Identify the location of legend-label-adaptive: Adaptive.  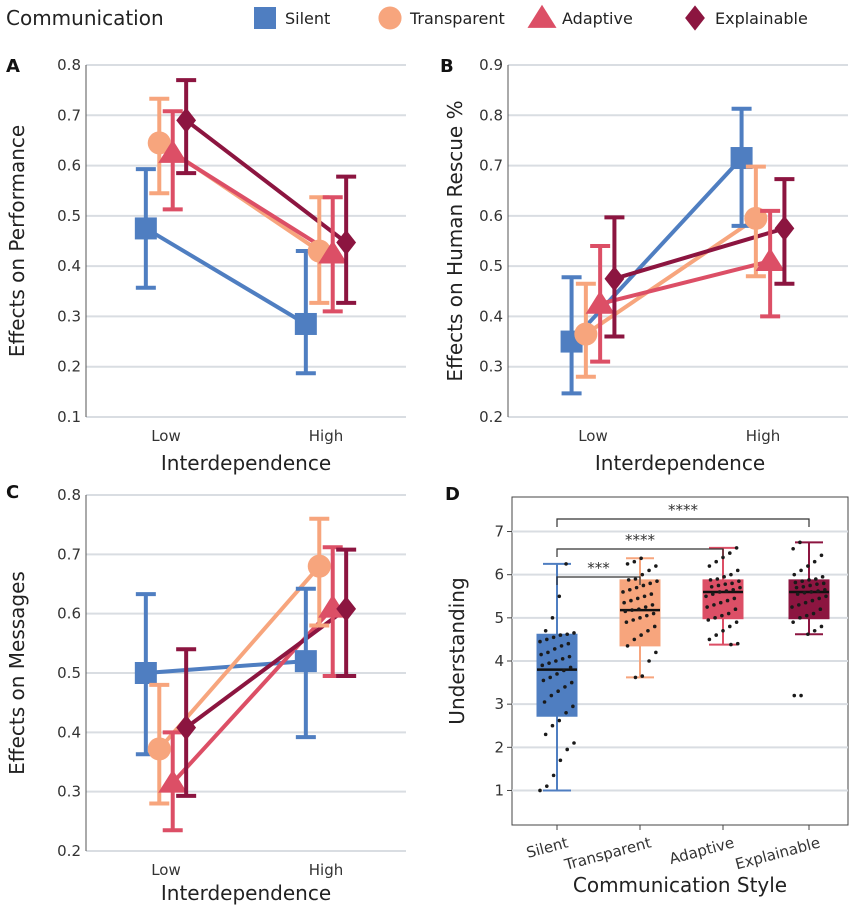
(597, 18).